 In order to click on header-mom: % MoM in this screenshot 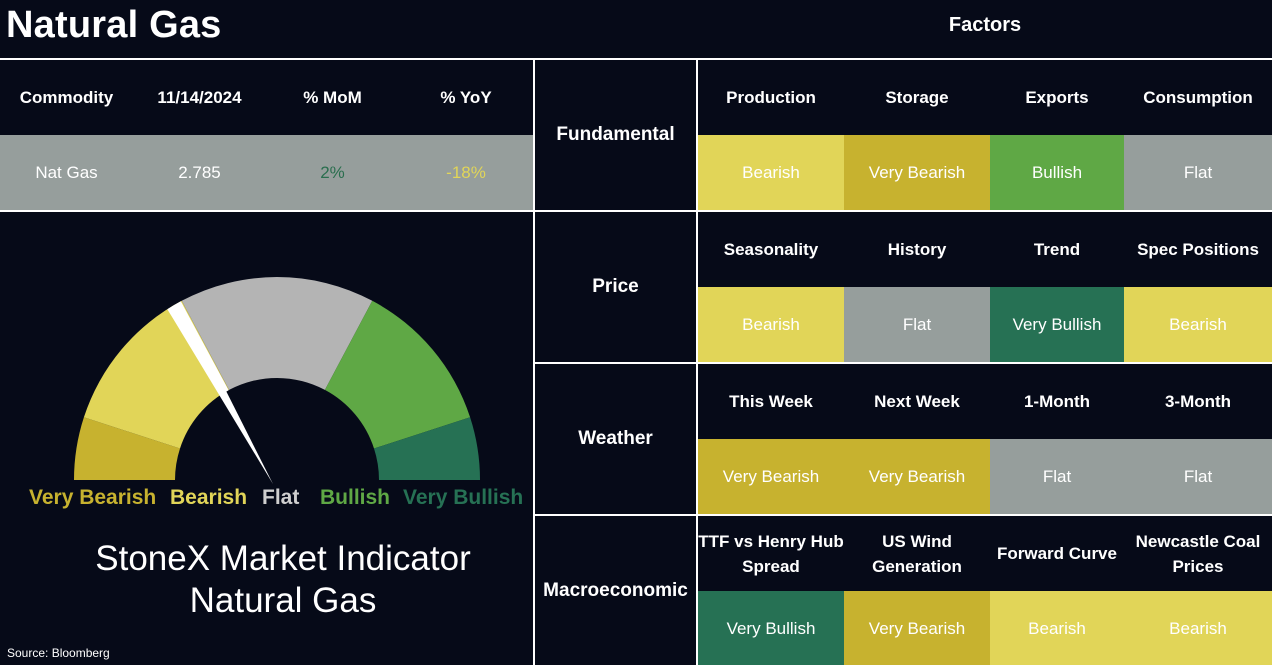, I will do `click(332, 97)`.